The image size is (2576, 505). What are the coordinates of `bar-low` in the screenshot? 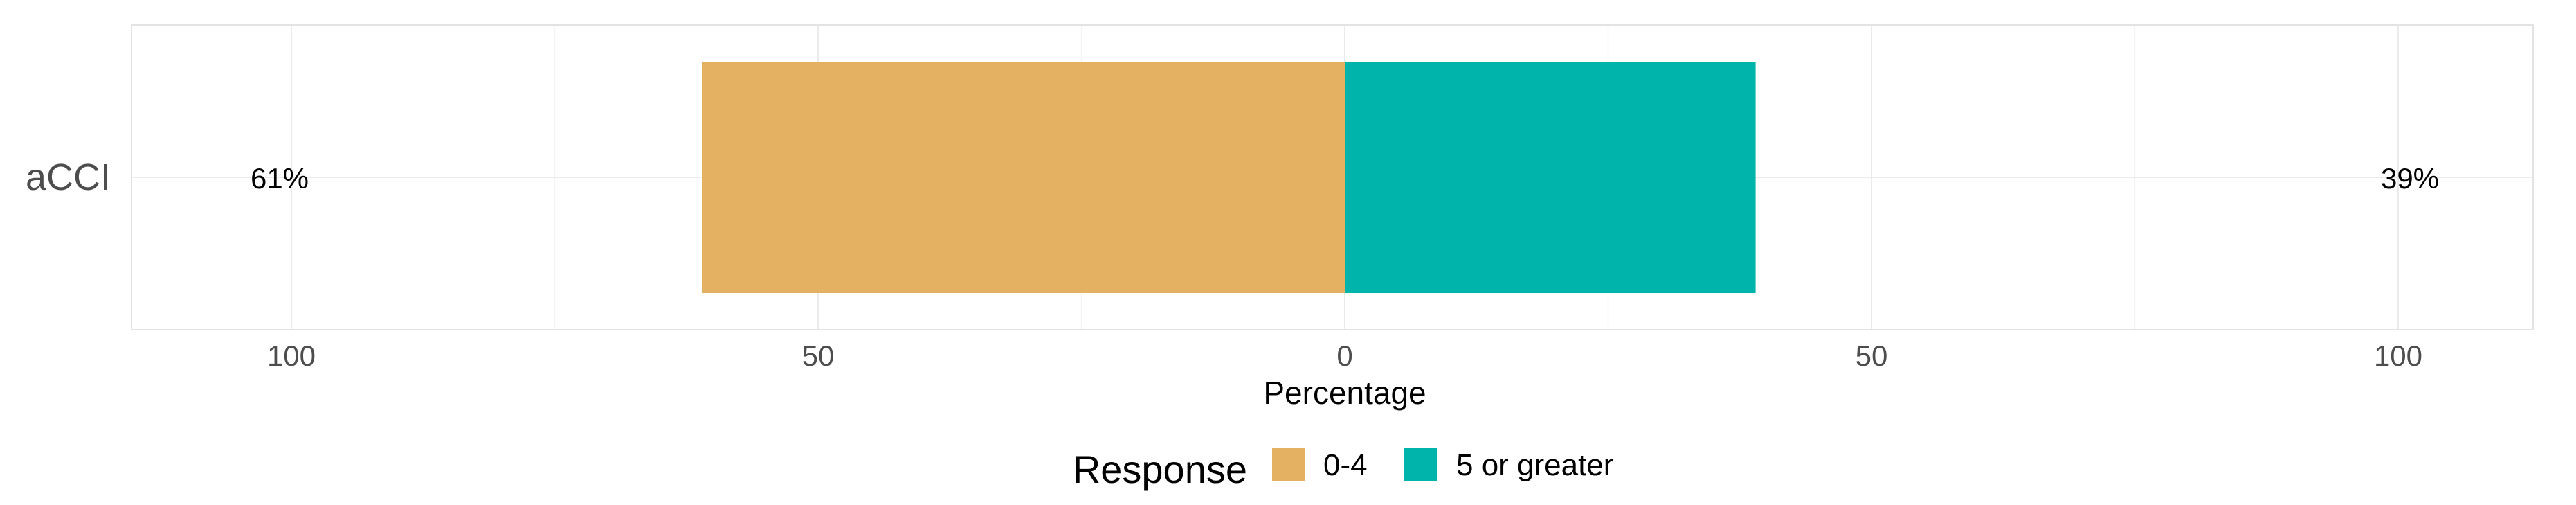 It's located at (1023, 177).